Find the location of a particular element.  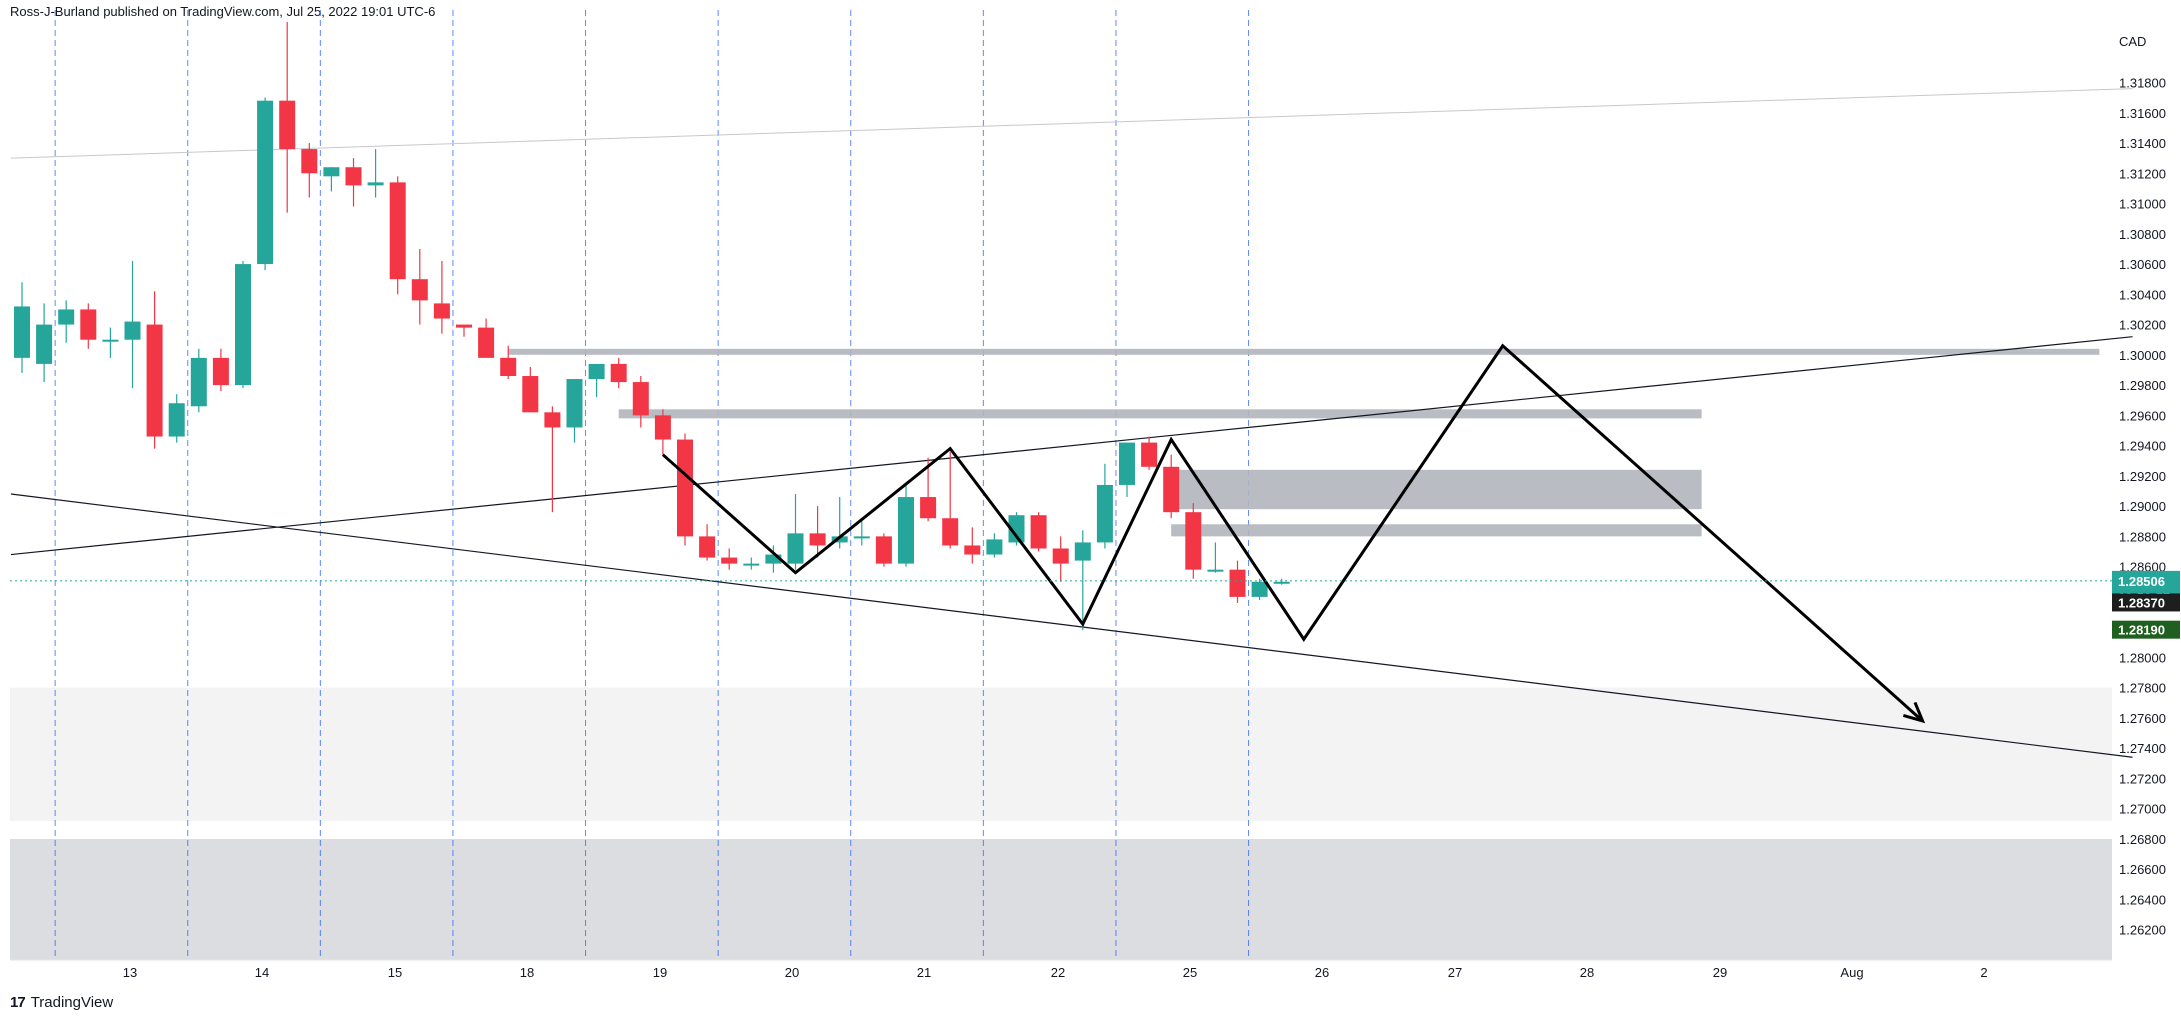

price-tick-label: 1.30600 is located at coordinates (2142, 264).